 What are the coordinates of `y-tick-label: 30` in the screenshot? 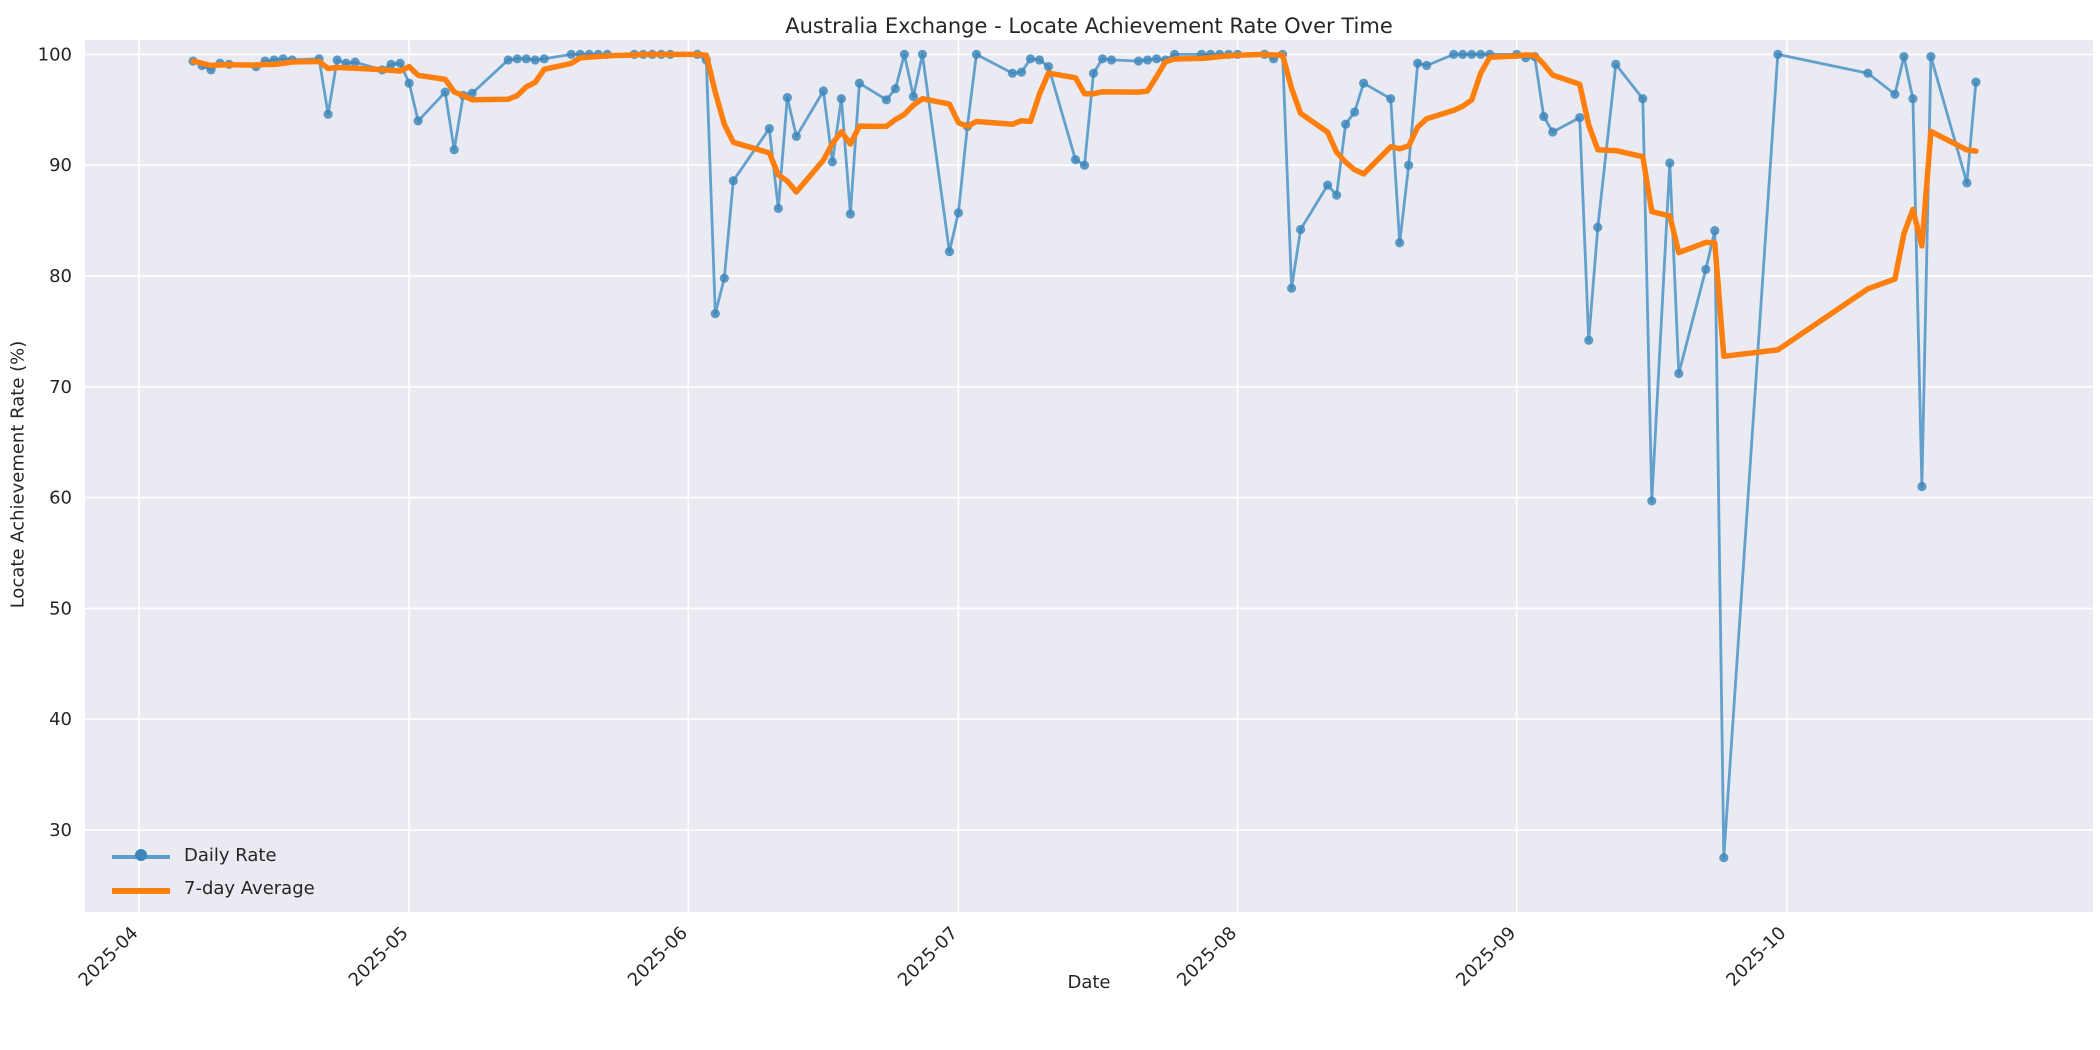 It's located at (60, 830).